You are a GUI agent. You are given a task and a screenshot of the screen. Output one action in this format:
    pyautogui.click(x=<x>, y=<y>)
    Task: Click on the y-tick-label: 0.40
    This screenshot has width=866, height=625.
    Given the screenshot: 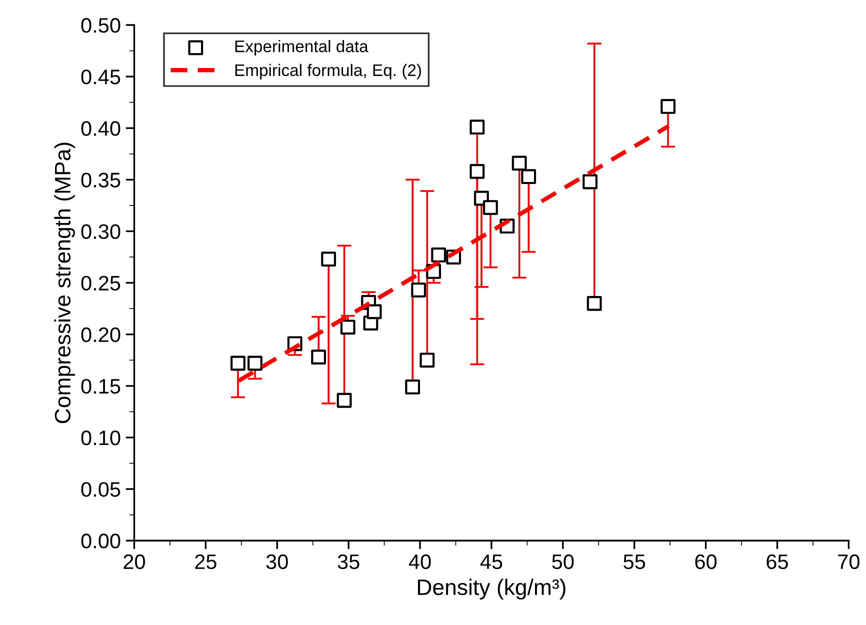 What is the action you would take?
    pyautogui.click(x=100, y=128)
    